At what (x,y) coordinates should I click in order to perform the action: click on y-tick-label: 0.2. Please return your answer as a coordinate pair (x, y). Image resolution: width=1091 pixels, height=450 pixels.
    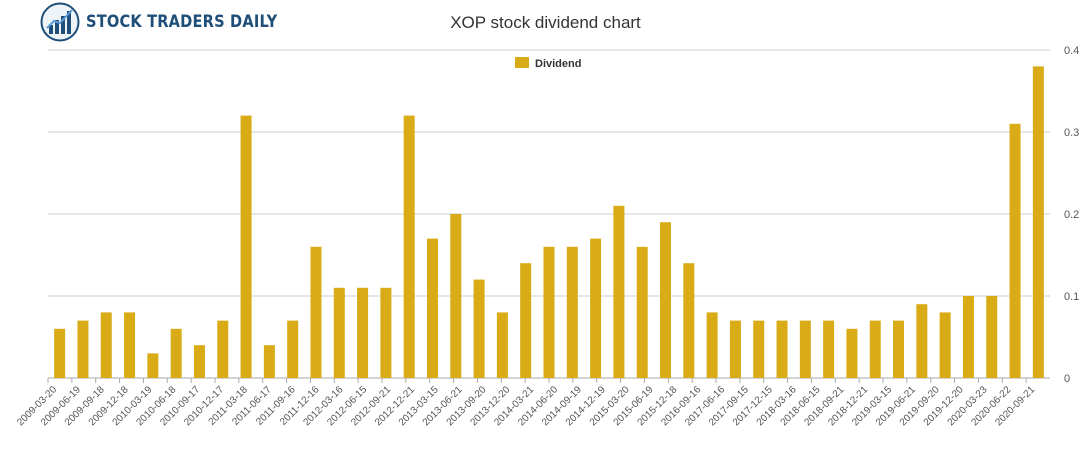
    Looking at the image, I should click on (1071, 215).